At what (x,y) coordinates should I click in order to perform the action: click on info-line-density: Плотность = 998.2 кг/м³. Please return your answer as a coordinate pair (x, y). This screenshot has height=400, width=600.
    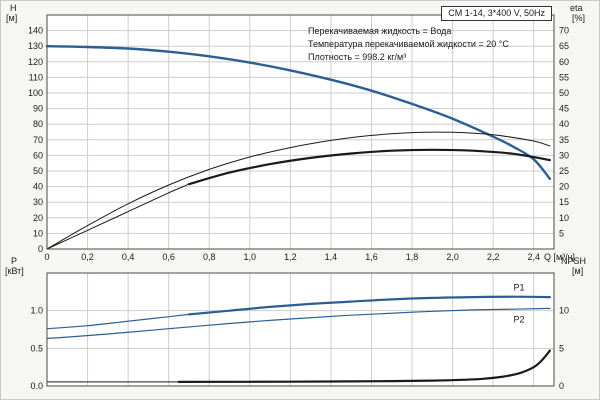
    Looking at the image, I should click on (357, 57).